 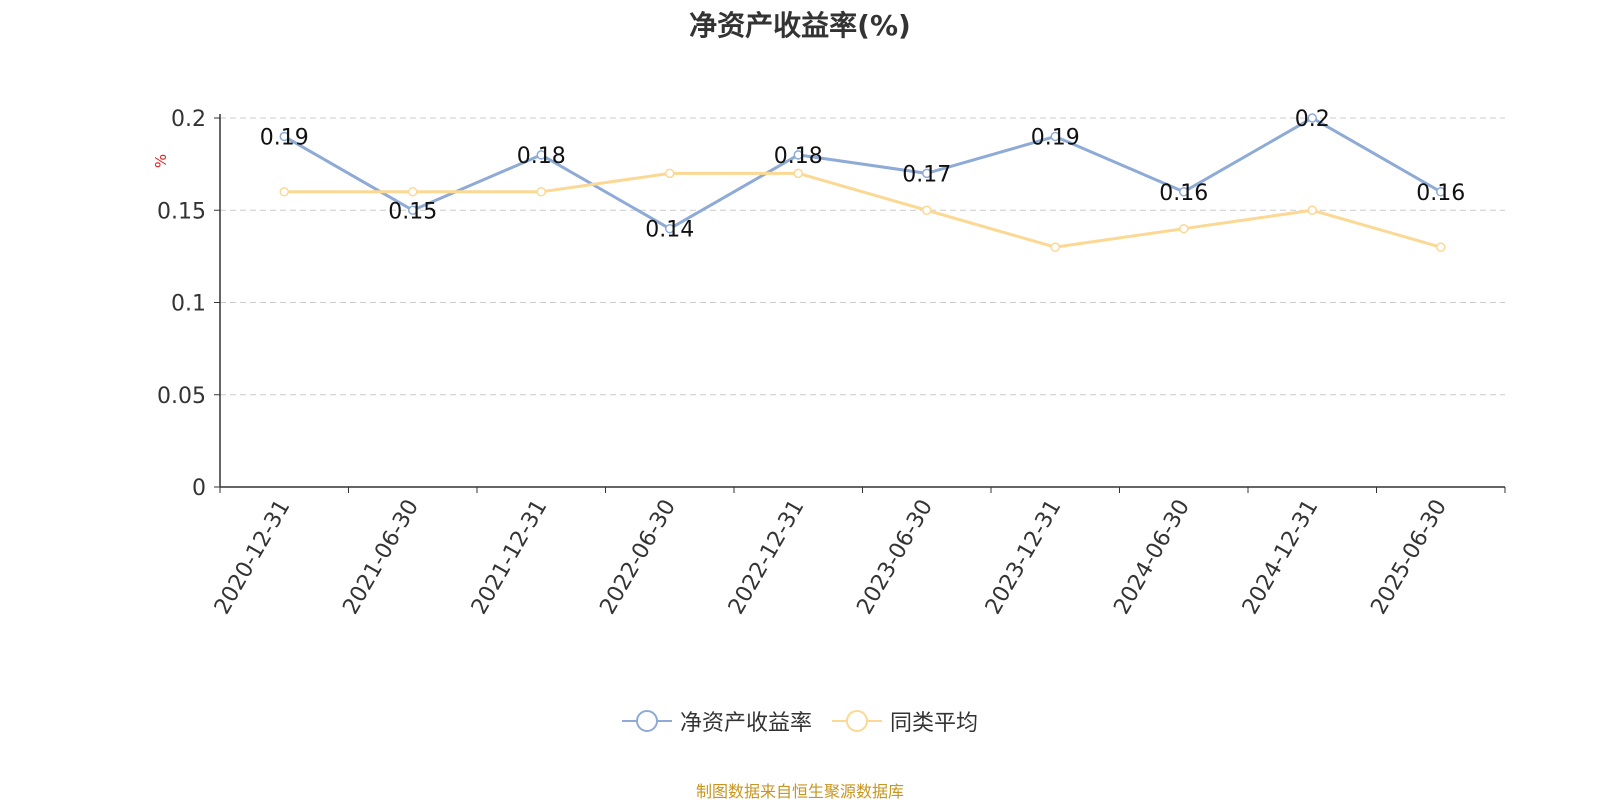 What do you see at coordinates (934, 723) in the screenshot?
I see `legend-label: 同类平均` at bounding box center [934, 723].